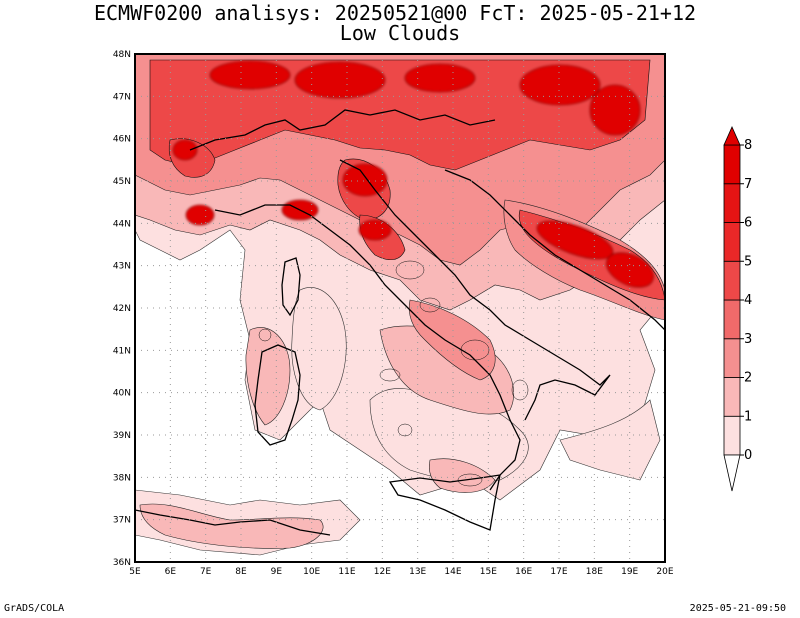 Image resolution: width=800 pixels, height=618 pixels. What do you see at coordinates (346, 572) in the screenshot?
I see `lon-tick-11E: 11E` at bounding box center [346, 572].